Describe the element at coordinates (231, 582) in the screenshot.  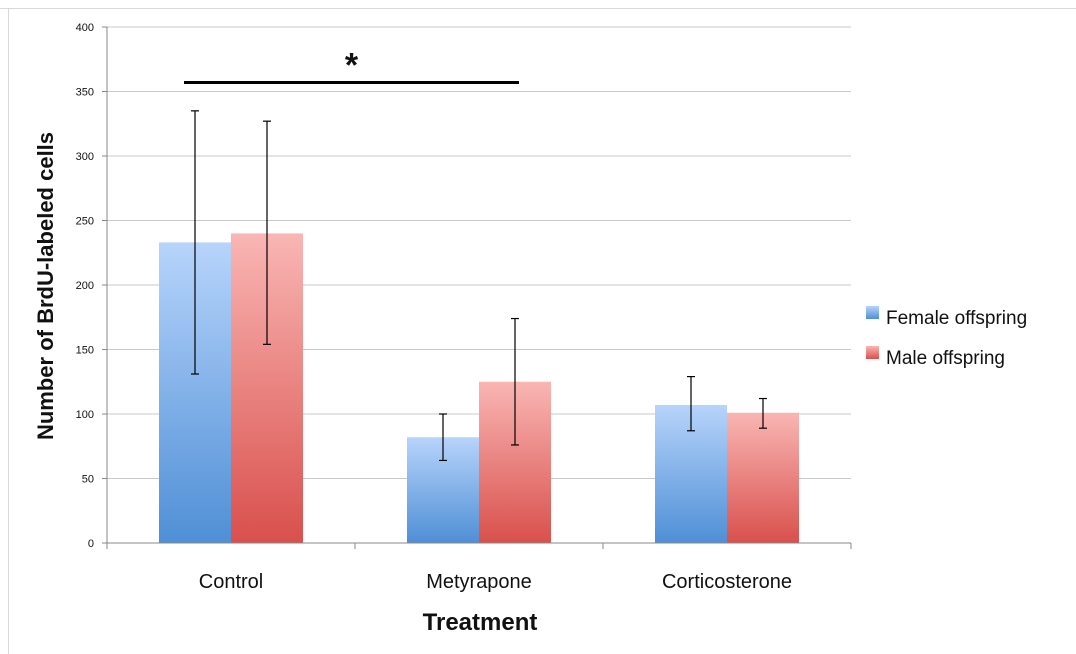
I see `x-tick-label-control: Control` at that location.